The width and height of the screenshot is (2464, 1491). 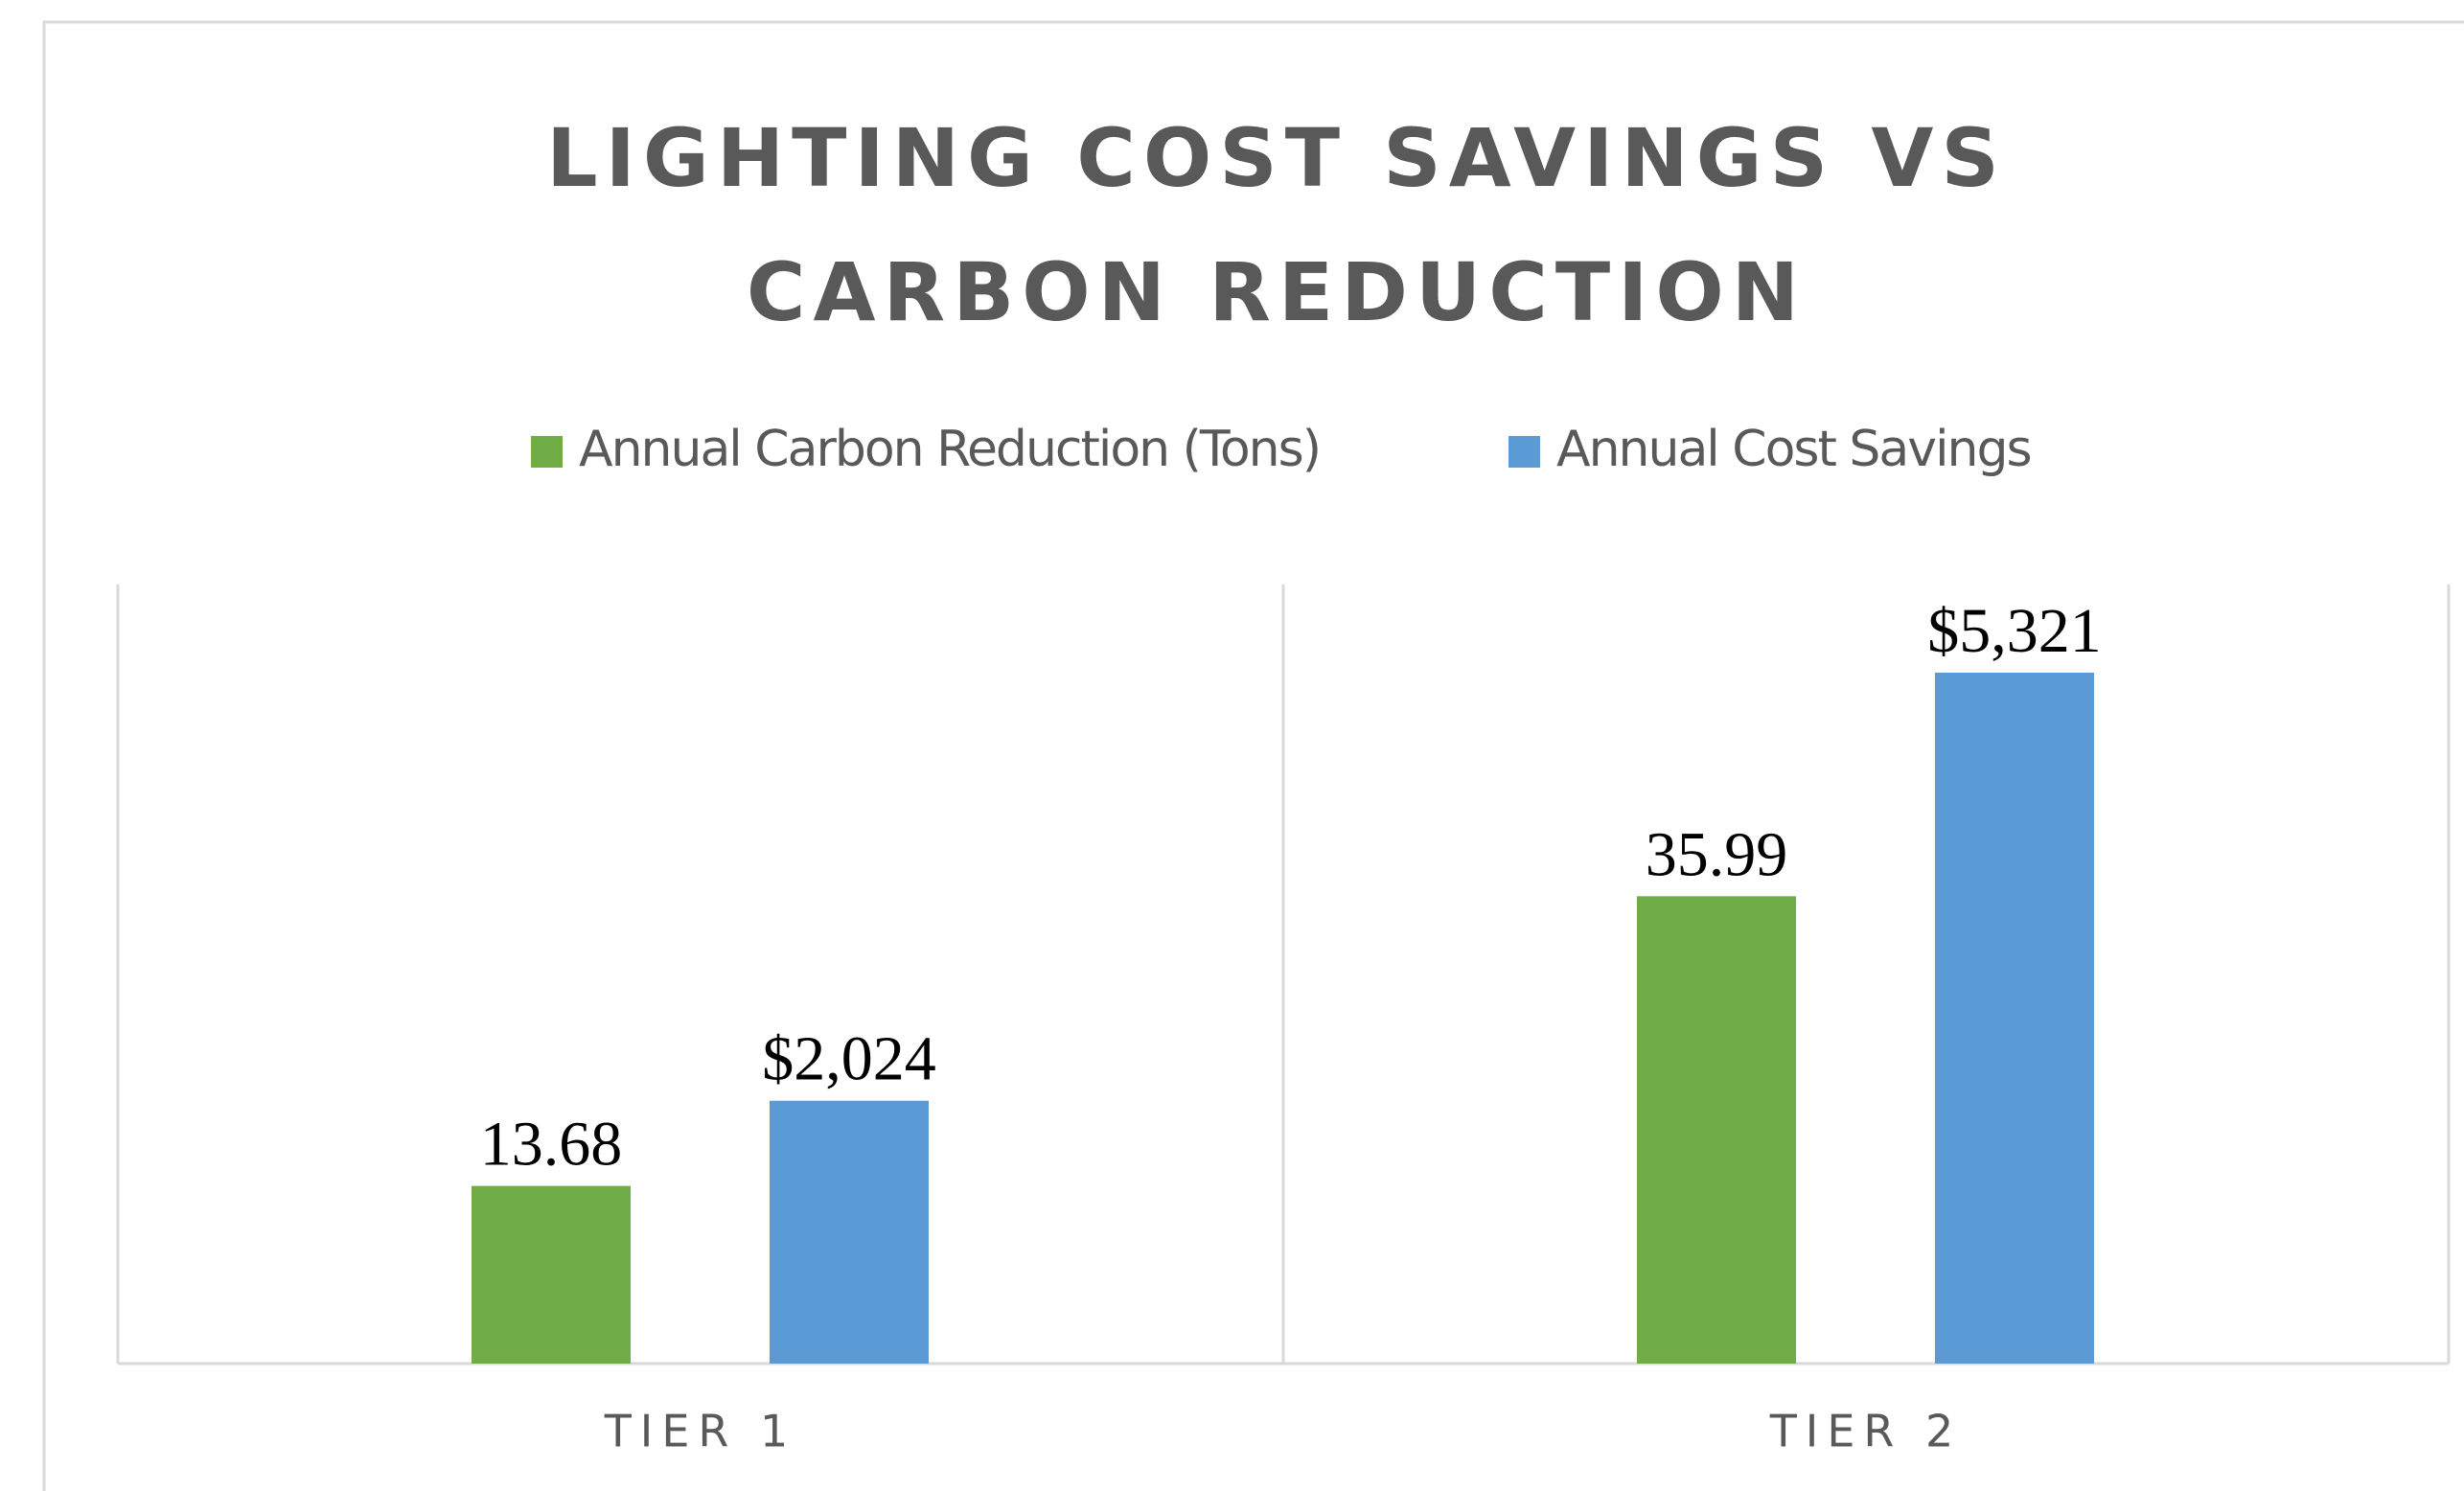 What do you see at coordinates (849, 1059) in the screenshot?
I see `data-label: $2,024` at bounding box center [849, 1059].